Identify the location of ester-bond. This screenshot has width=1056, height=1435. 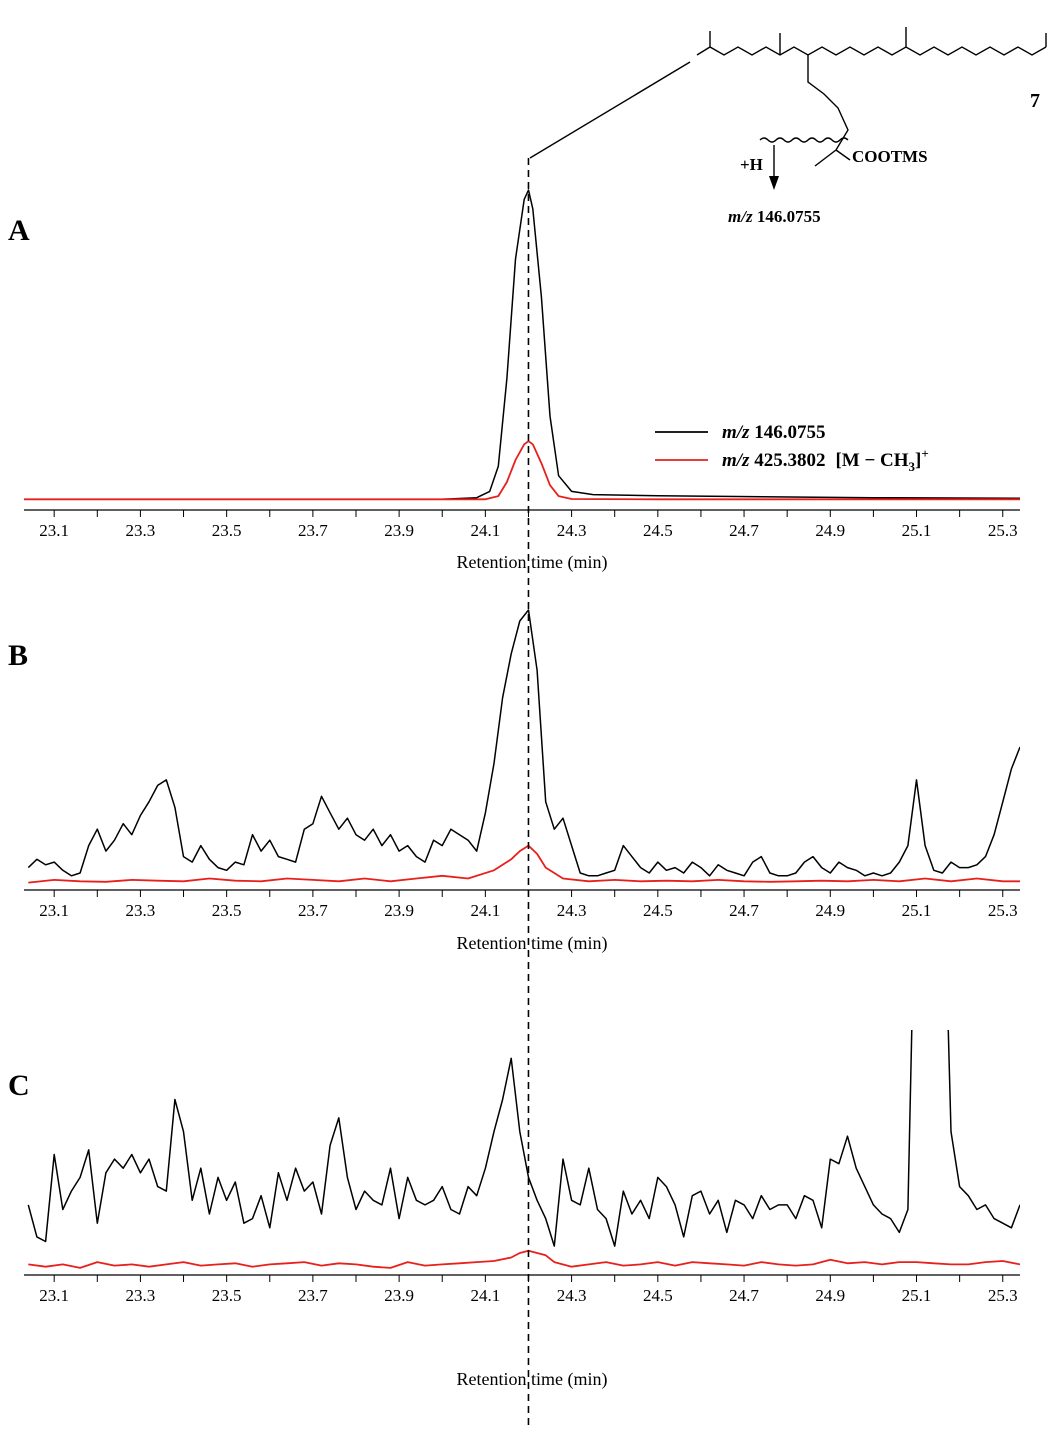
(843, 155).